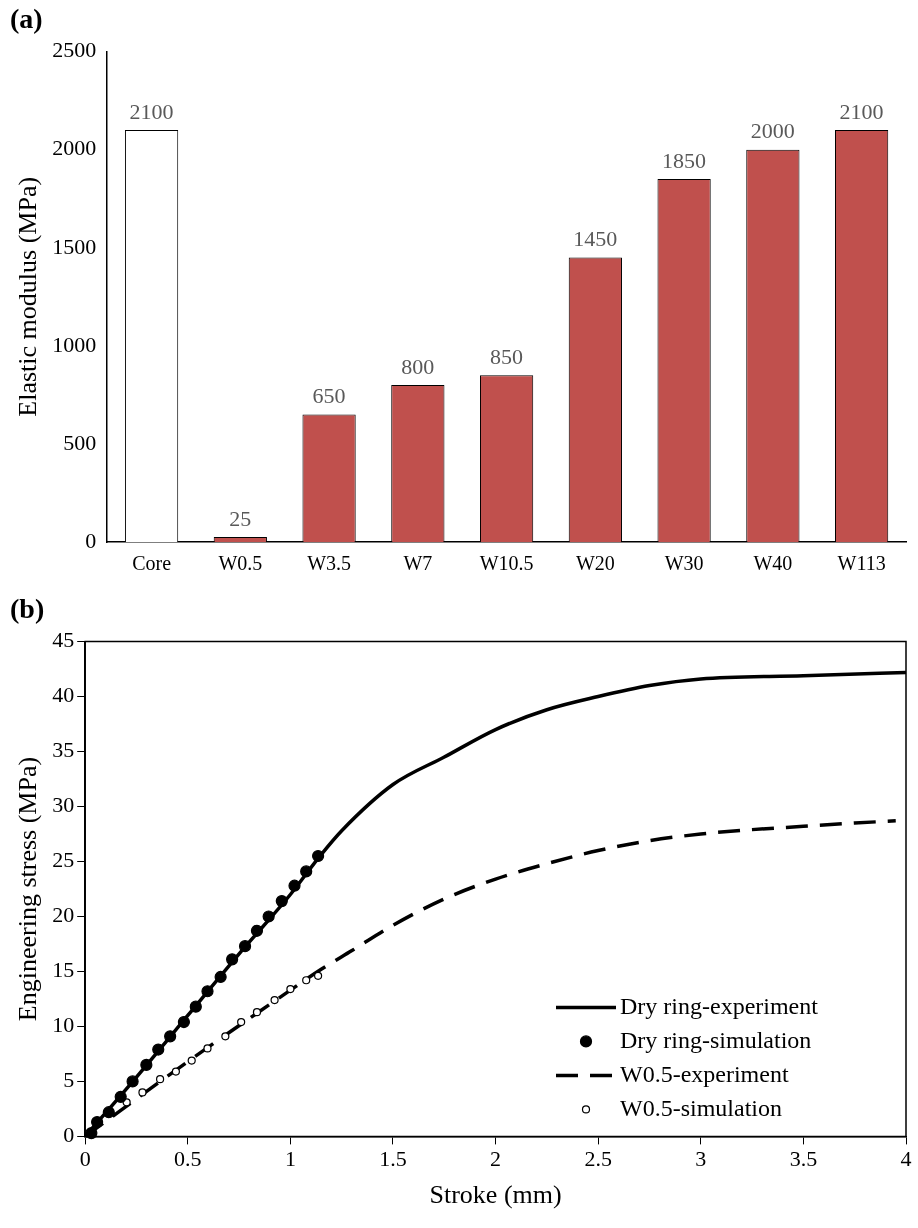  What do you see at coordinates (495, 1195) in the screenshot?
I see `x-axis-title: Stroke (mm)` at bounding box center [495, 1195].